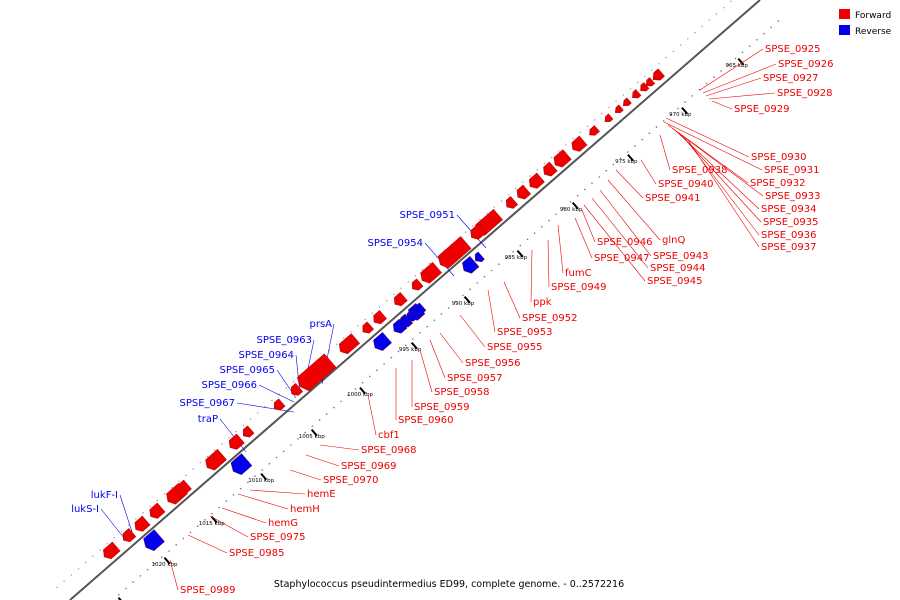 The image size is (900, 600). What do you see at coordinates (792, 170) in the screenshot?
I see `gene-label-spse-0931: SPSE_0931` at bounding box center [792, 170].